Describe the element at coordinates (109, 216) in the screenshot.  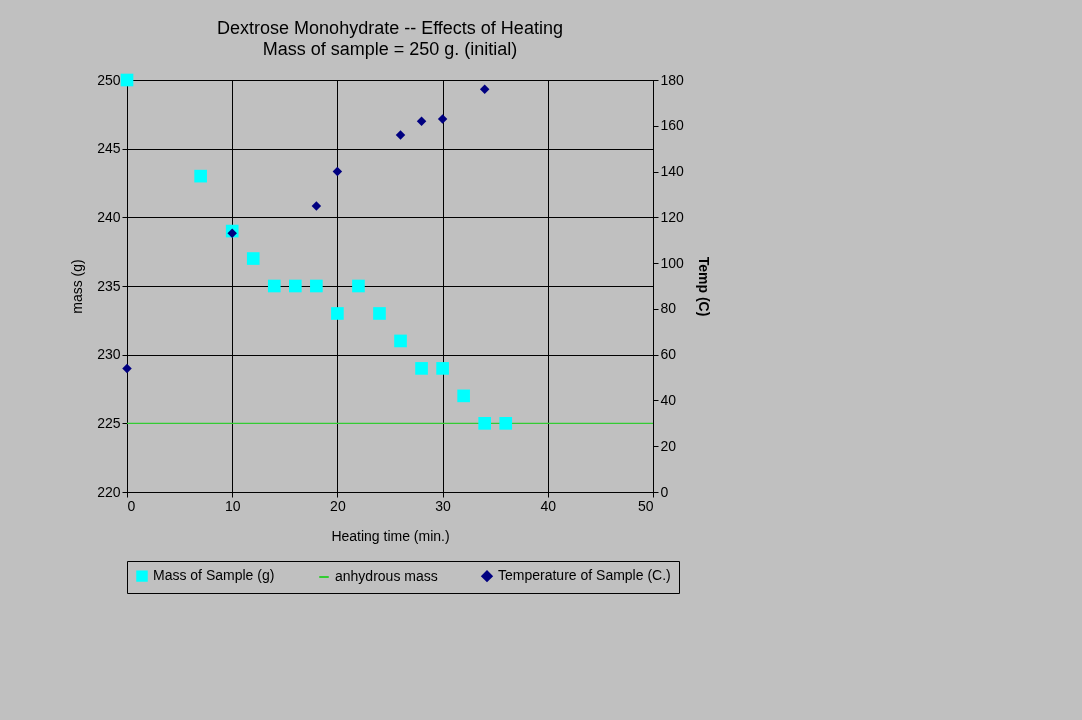
I see `y-tick-label: 240` at that location.